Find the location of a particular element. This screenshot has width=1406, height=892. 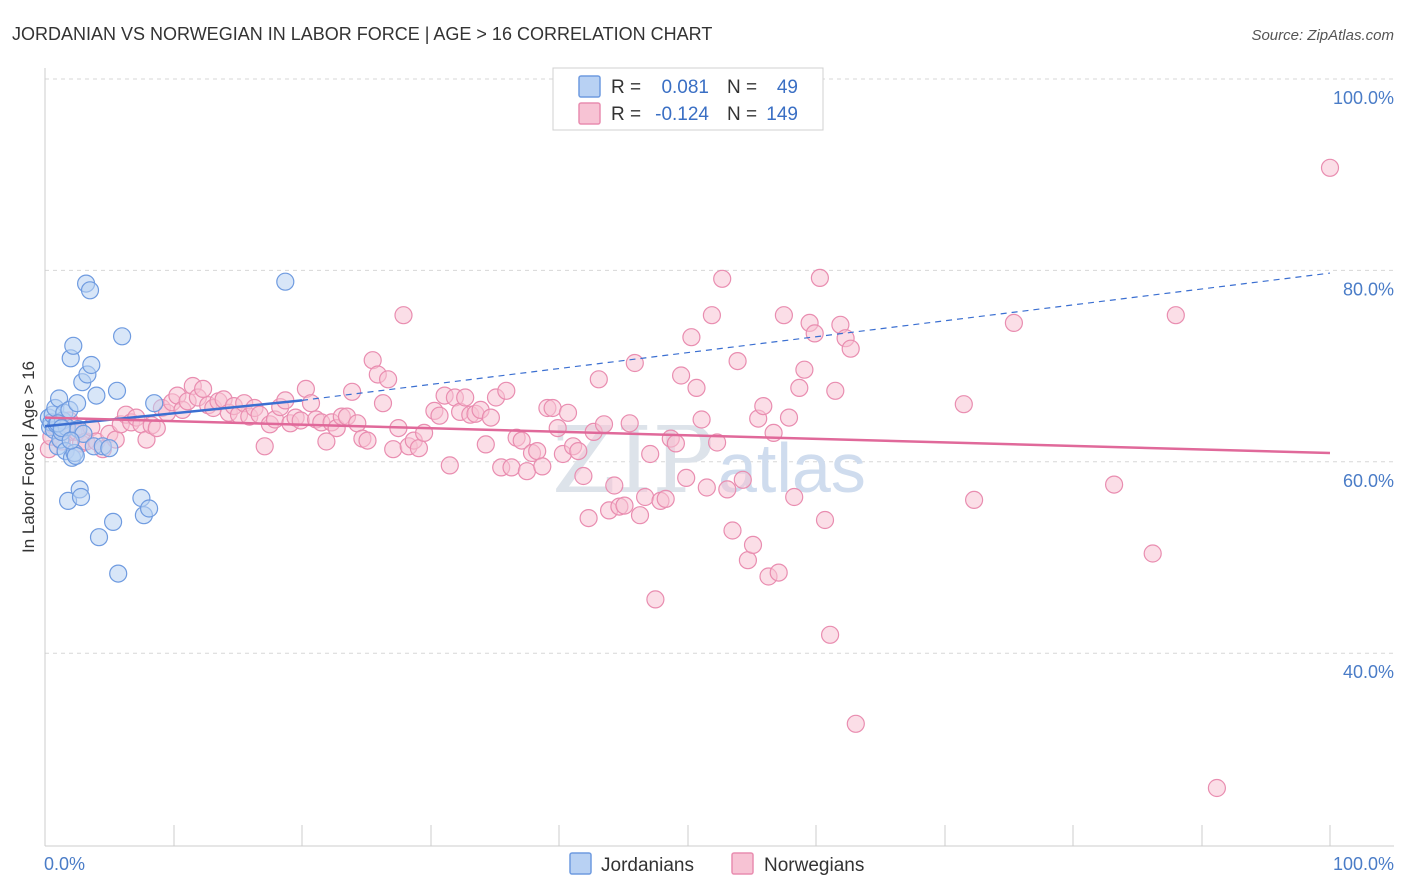

y-tick-label-100: 100.0% is located at coordinates (1363, 98).